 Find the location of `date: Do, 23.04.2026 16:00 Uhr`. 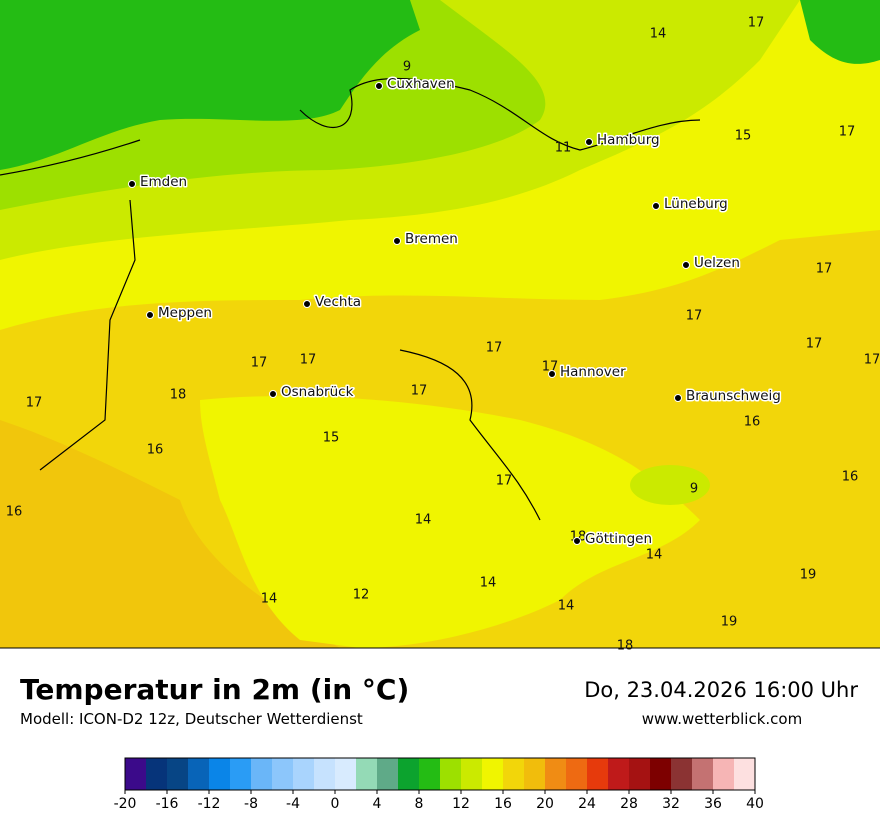

date: Do, 23.04.2026 16:00 Uhr is located at coordinates (721, 690).